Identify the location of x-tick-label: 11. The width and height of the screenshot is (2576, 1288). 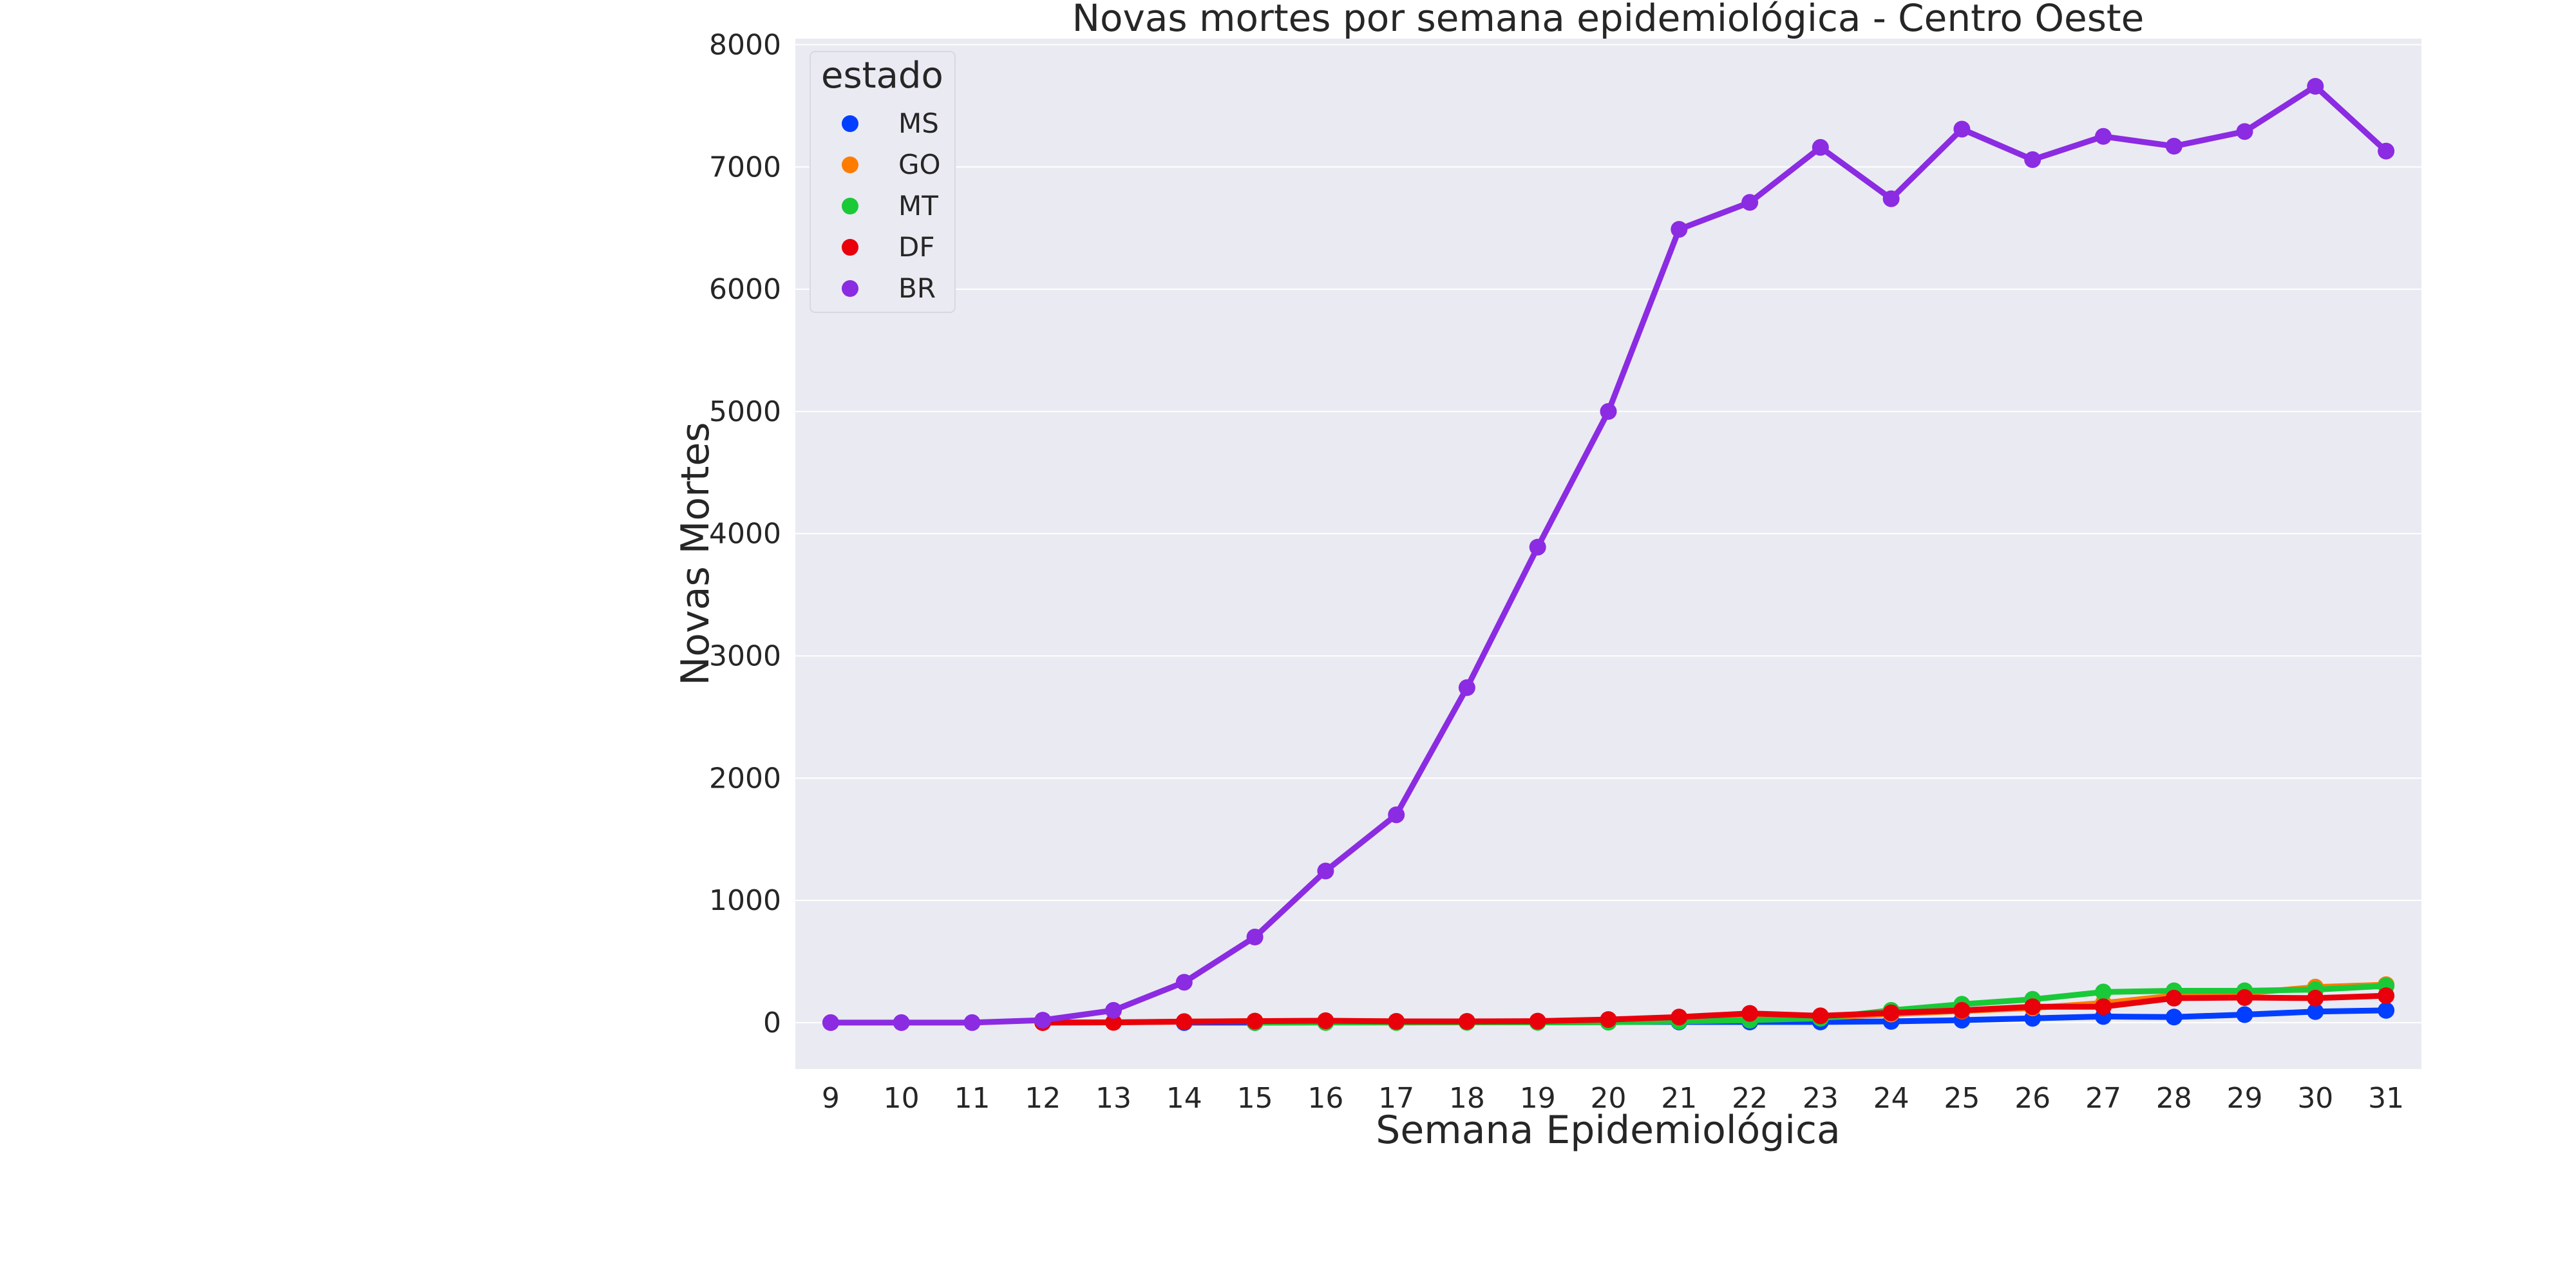
(972, 1098).